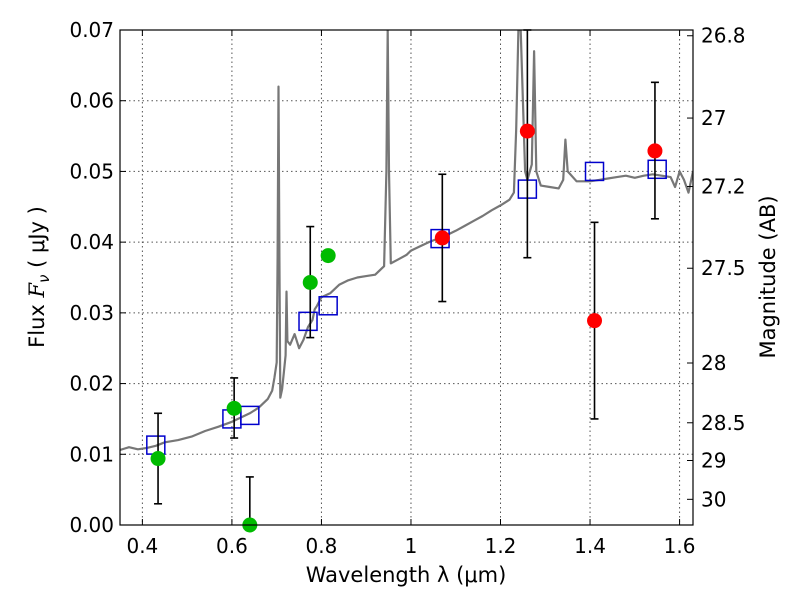  Describe the element at coordinates (501, 546) in the screenshot. I see `x-tick-label: 1.2` at that location.